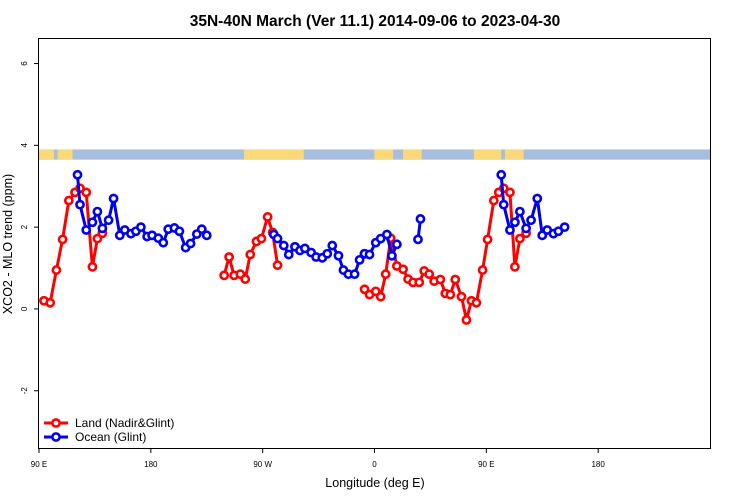 The height and width of the screenshot is (500, 750). Describe the element at coordinates (124, 423) in the screenshot. I see `land-legend-label: Land (Nadir&Glint)` at that location.